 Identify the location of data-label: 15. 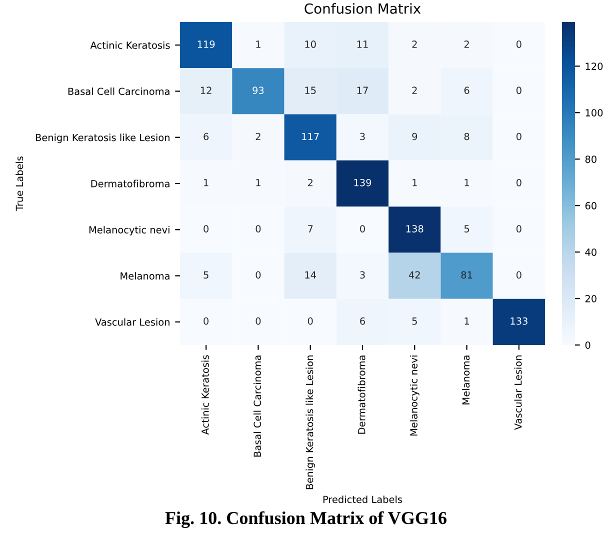
(310, 90).